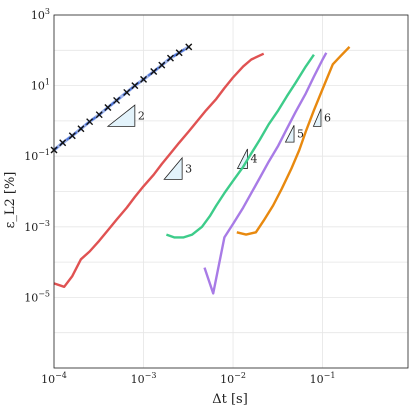  What do you see at coordinates (327, 118) in the screenshot?
I see `slope-label-6: 6` at bounding box center [327, 118].